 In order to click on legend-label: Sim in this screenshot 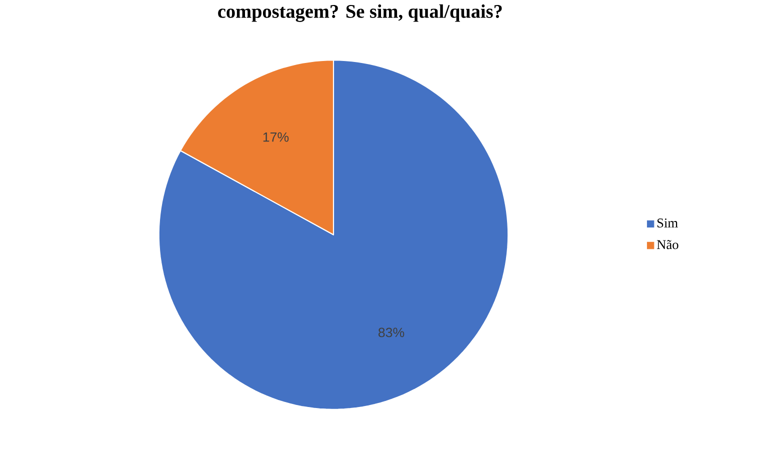, I will do `click(667, 223)`.